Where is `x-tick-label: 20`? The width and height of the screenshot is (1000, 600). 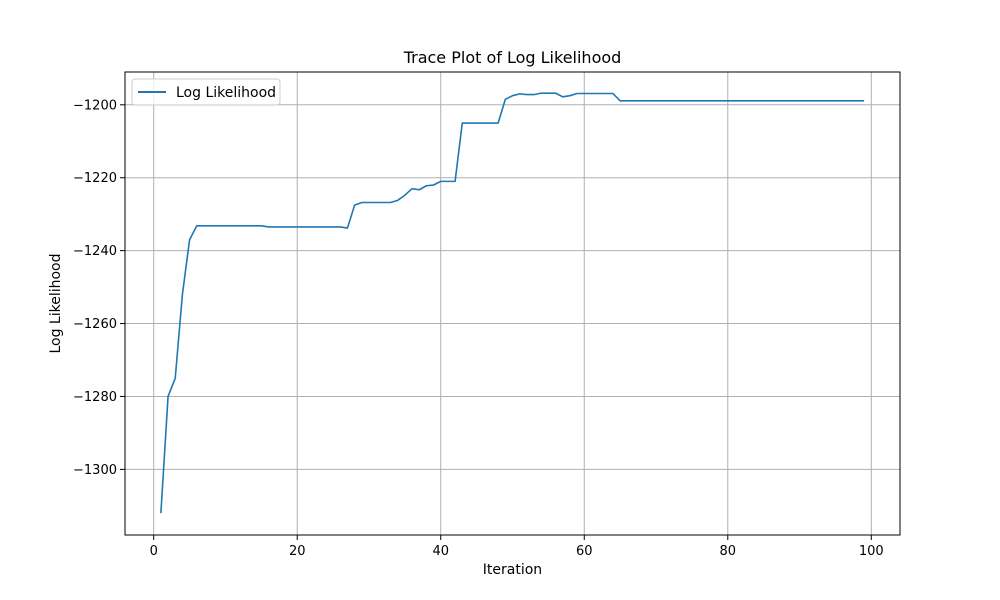
x-tick-label: 20 is located at coordinates (297, 551).